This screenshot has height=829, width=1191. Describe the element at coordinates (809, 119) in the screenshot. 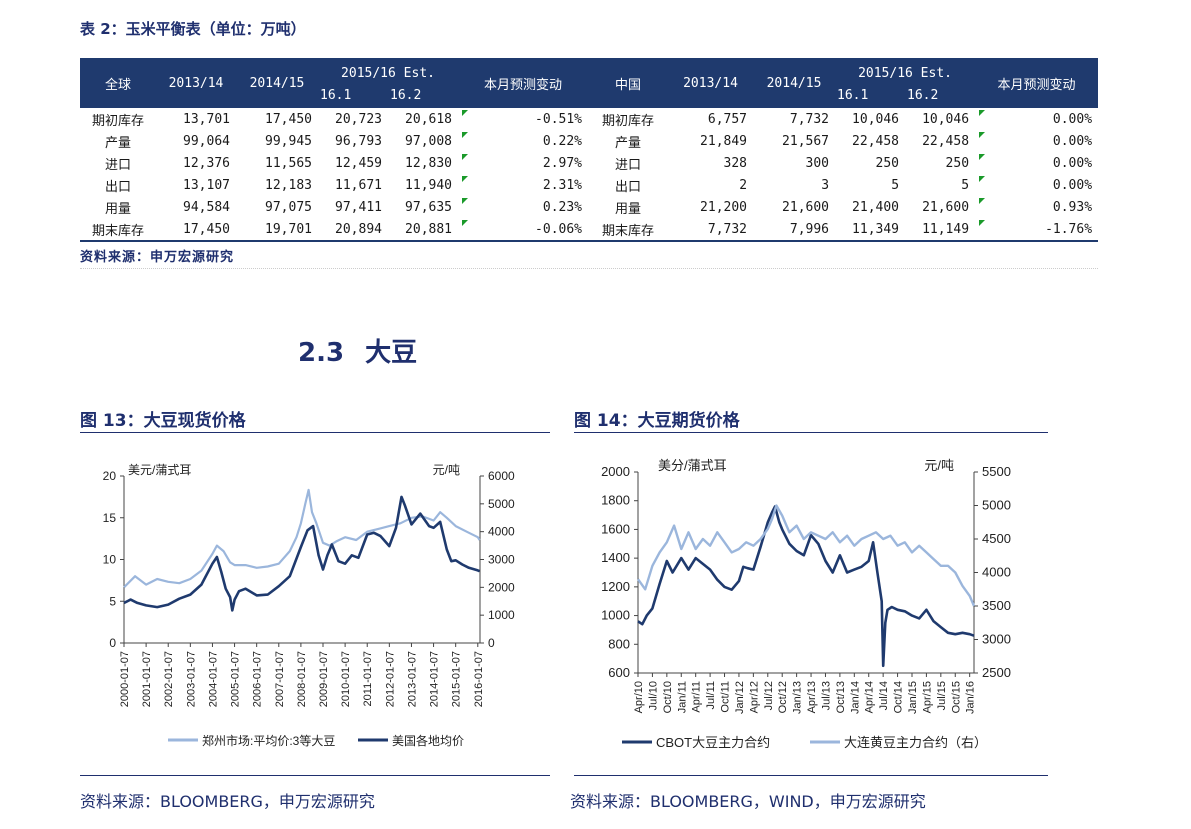

I see `cell: 7,732` at that location.